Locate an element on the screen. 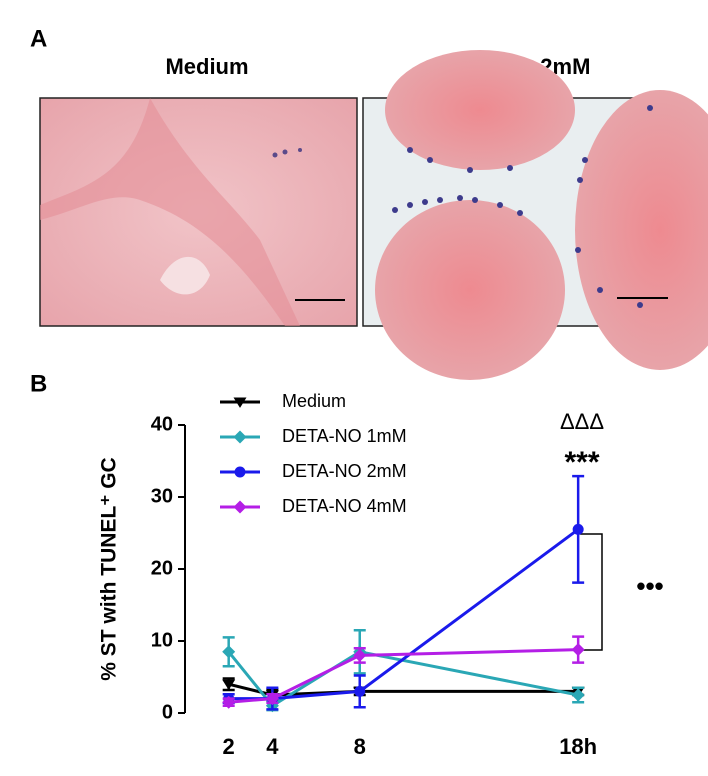 Image resolution: width=708 pixels, height=776 pixels. legend-label: DETA-NO 1mM is located at coordinates (344, 436).